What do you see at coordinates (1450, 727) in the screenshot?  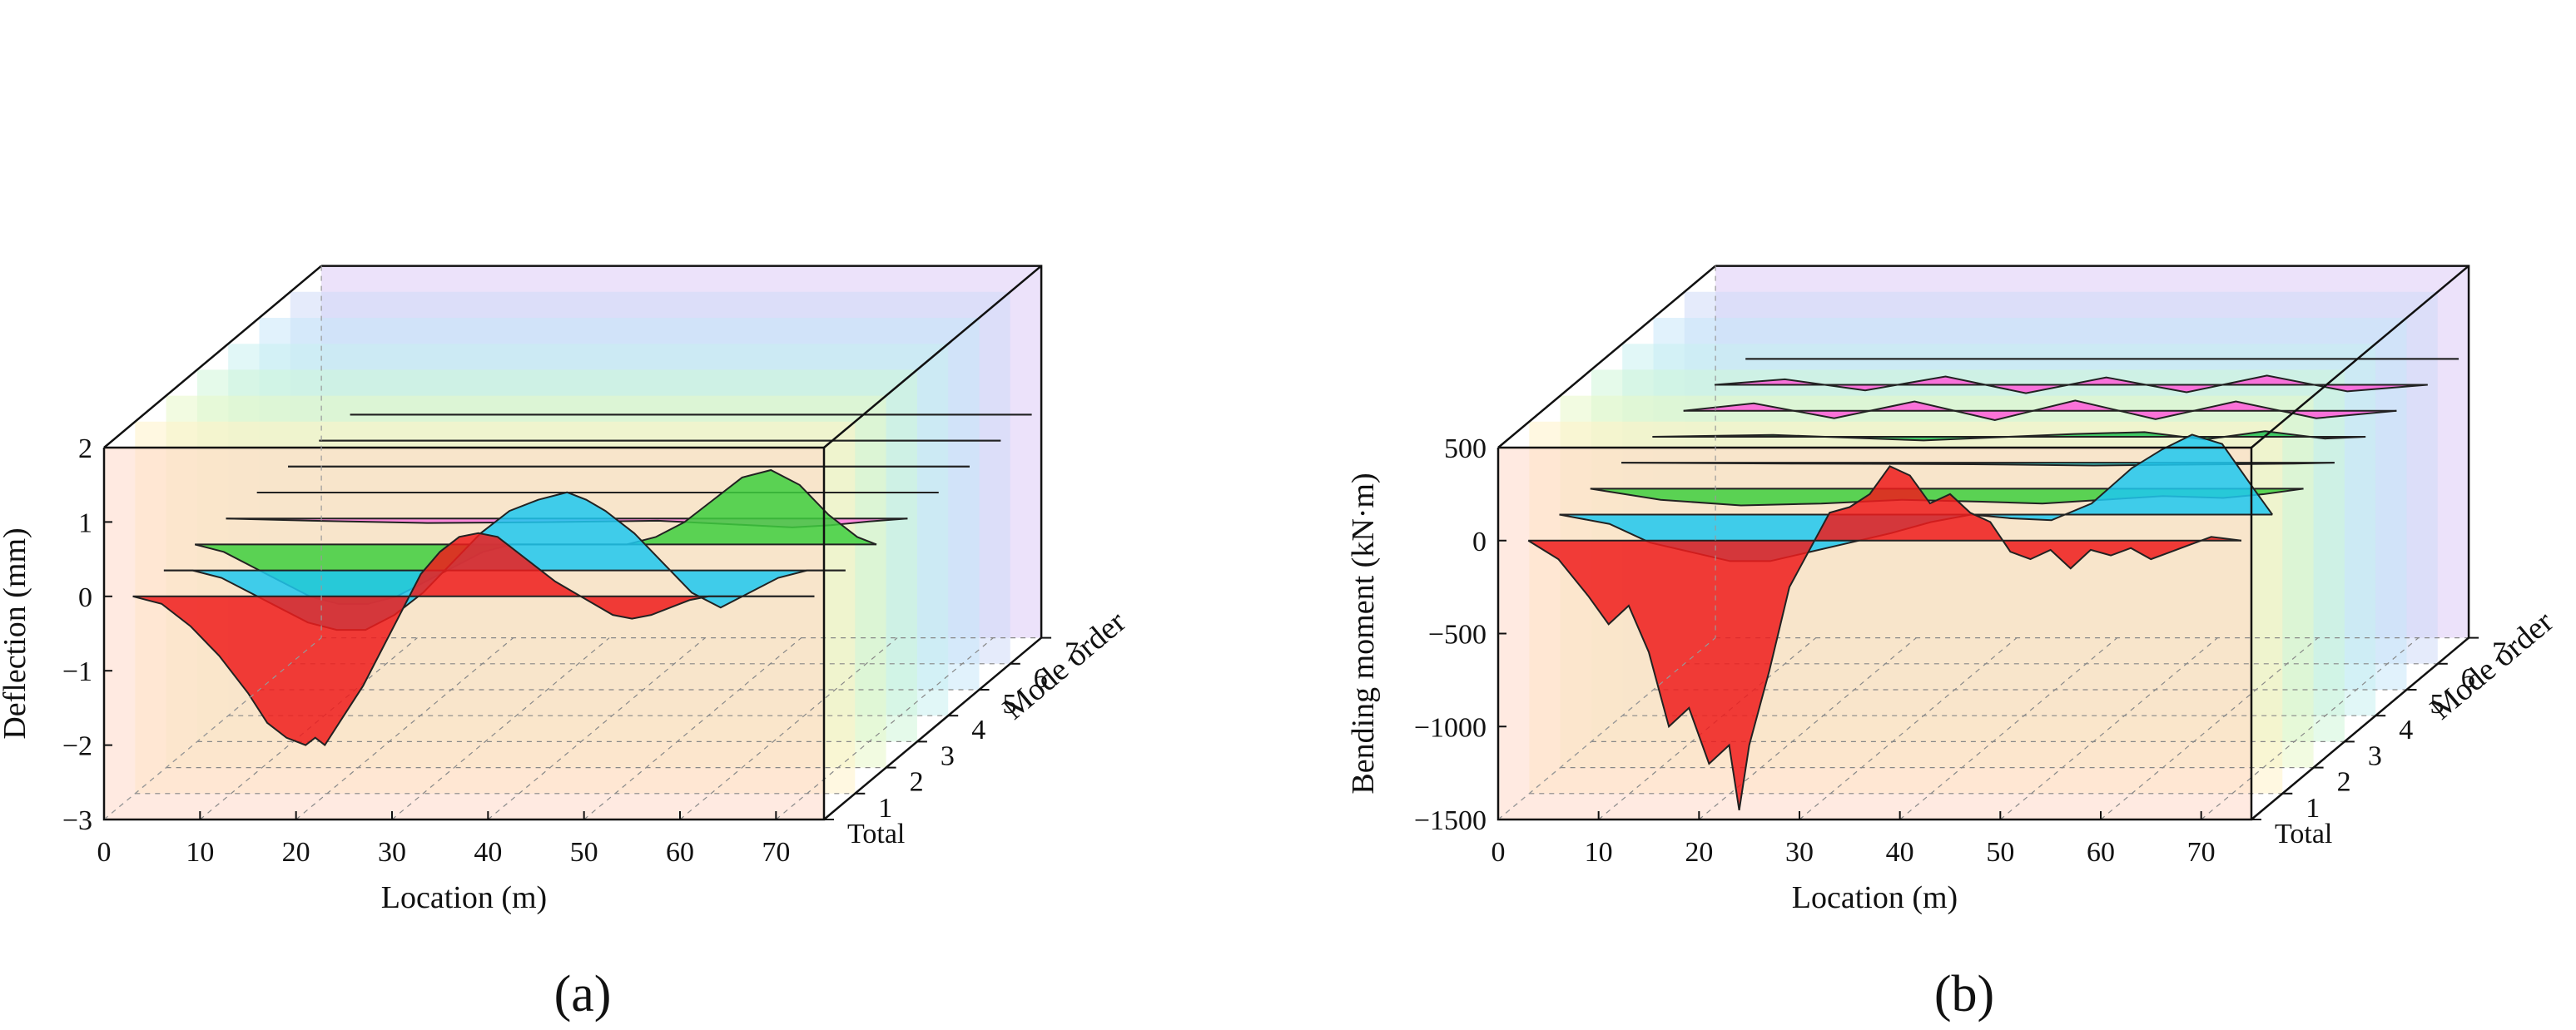 I see `y-tick-label: −1000` at bounding box center [1450, 727].